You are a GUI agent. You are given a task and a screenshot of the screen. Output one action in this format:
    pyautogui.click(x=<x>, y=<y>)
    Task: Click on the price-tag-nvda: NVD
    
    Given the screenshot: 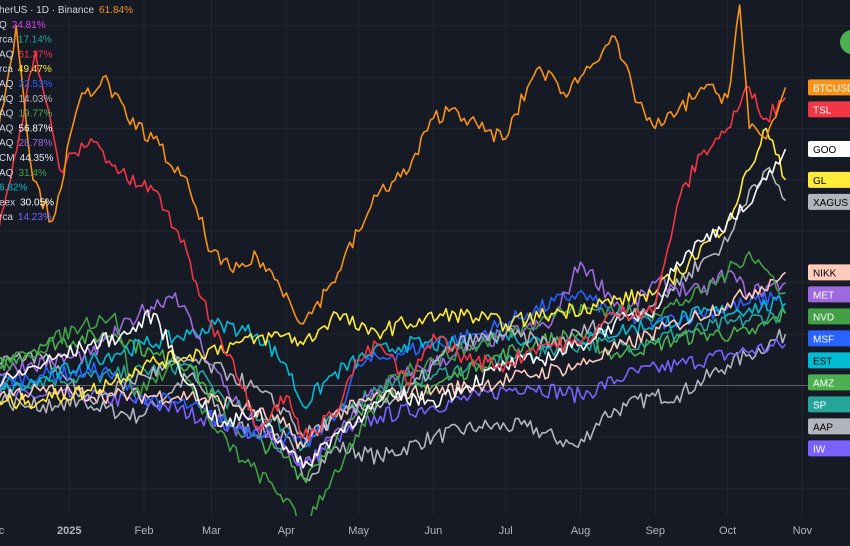 What is the action you would take?
    pyautogui.click(x=829, y=316)
    